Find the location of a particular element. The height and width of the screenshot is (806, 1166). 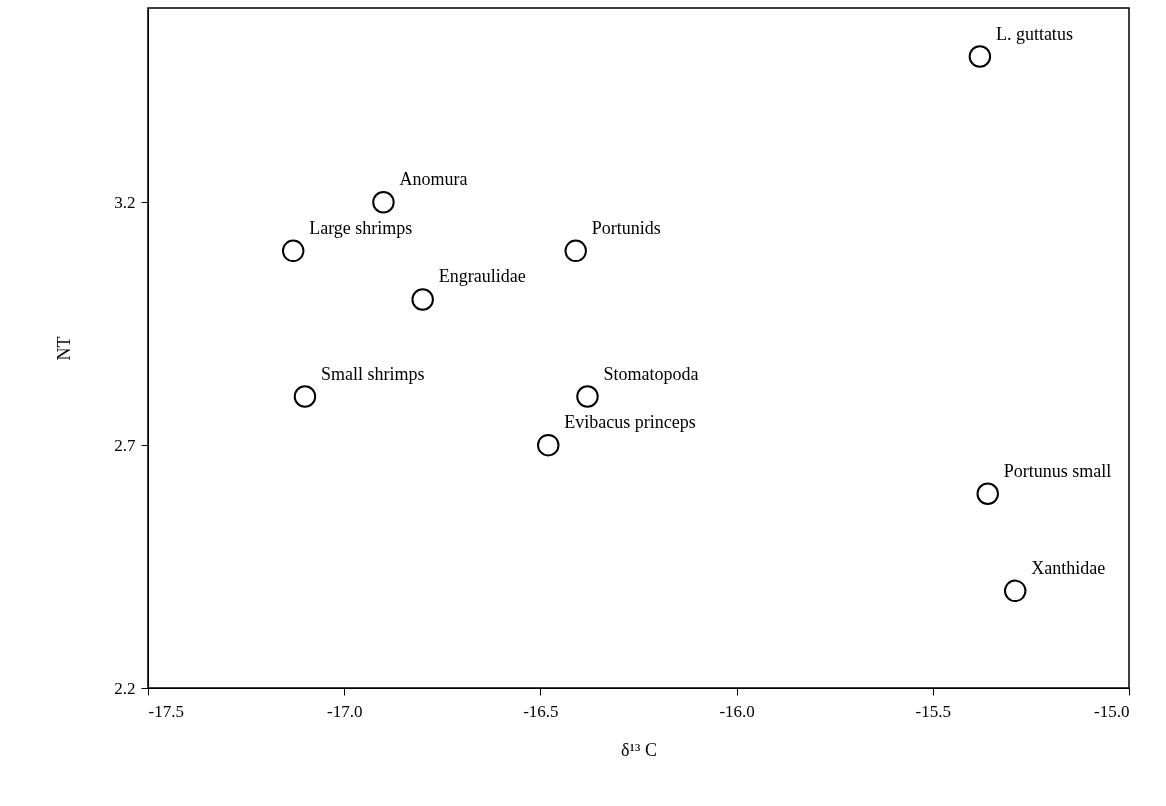

x-tick-label: -15.0 is located at coordinates (1112, 711).